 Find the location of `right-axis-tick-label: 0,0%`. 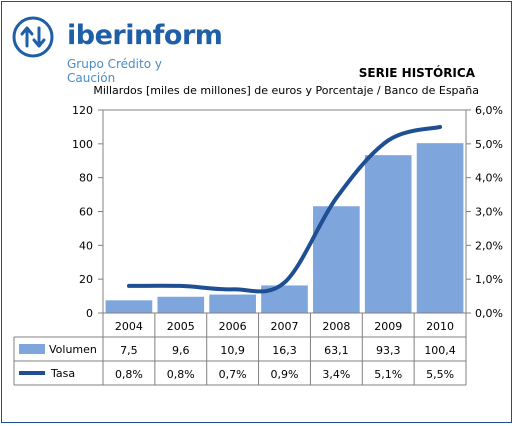

right-axis-tick-label: 0,0% is located at coordinates (489, 313).